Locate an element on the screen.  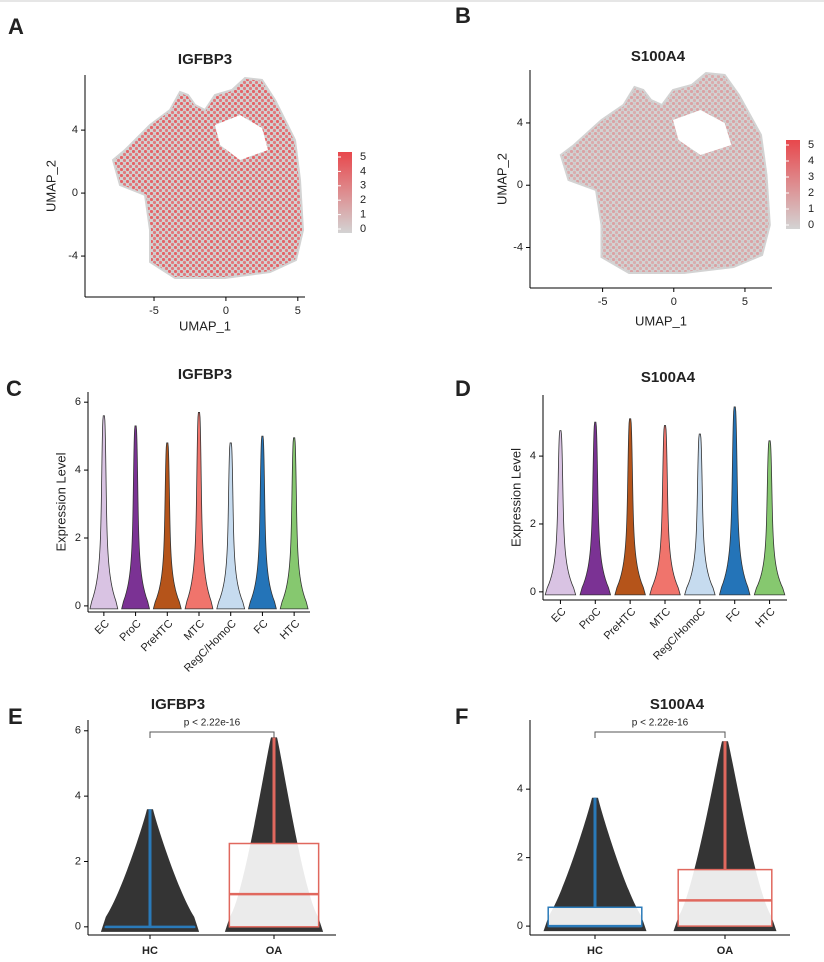
panel-letter: D is located at coordinates (463, 388).